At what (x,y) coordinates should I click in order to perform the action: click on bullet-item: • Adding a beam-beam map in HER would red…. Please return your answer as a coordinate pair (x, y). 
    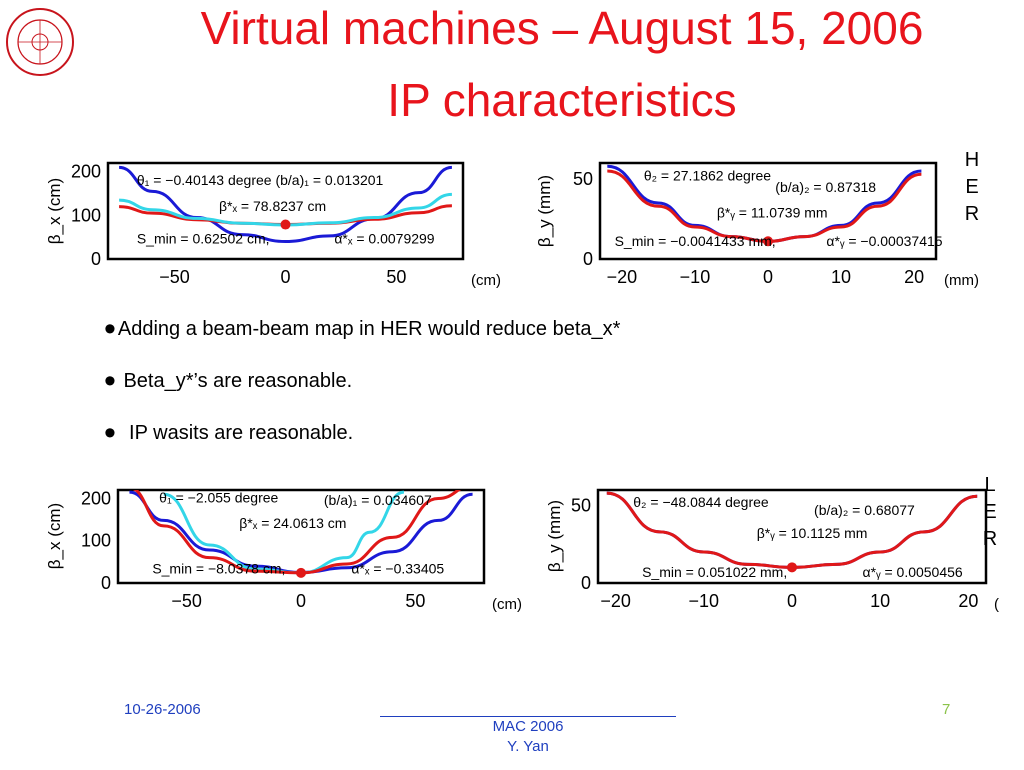
    Looking at the image, I should click on (362, 329).